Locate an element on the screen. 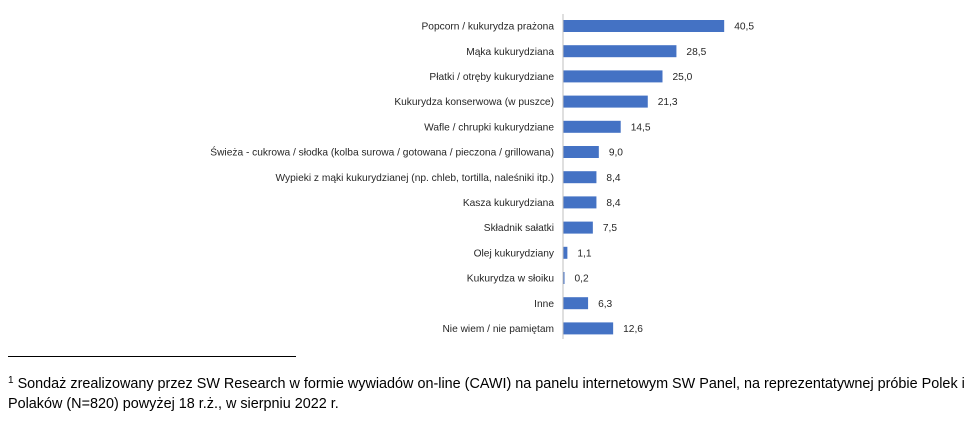 The width and height of the screenshot is (979, 421). category-label: Płatki / otręby kukurydziane is located at coordinates (491, 77).